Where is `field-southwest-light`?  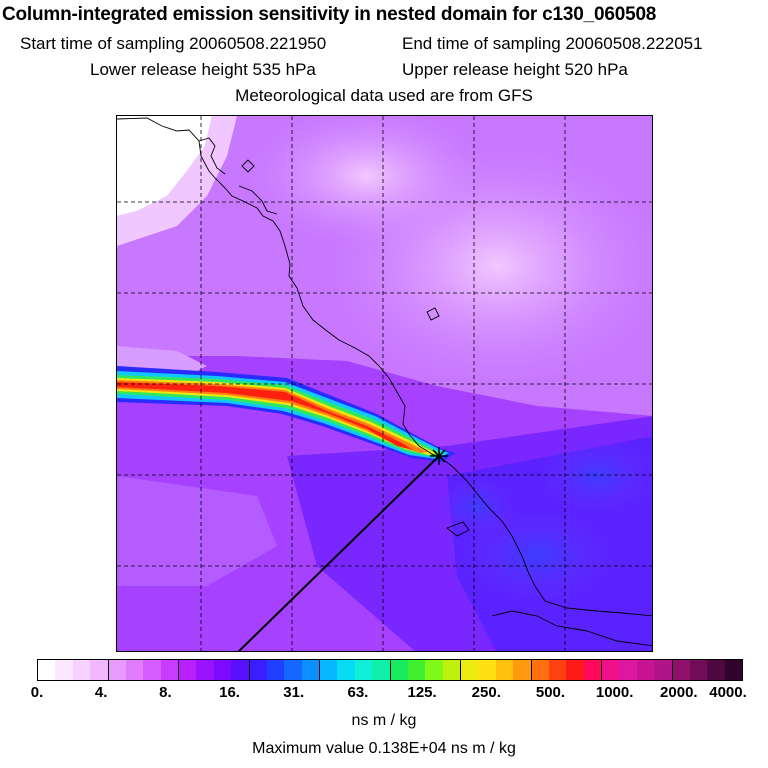
field-southwest-light is located at coordinates (197, 531).